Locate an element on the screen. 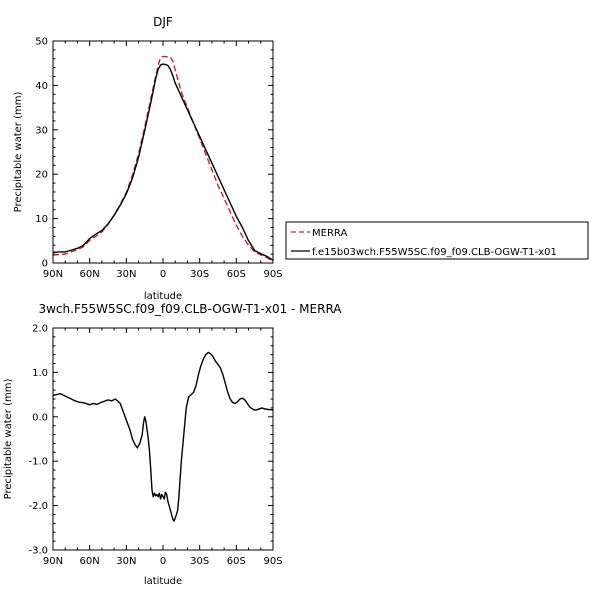  y-tick-label: 0 is located at coordinates (45, 264).